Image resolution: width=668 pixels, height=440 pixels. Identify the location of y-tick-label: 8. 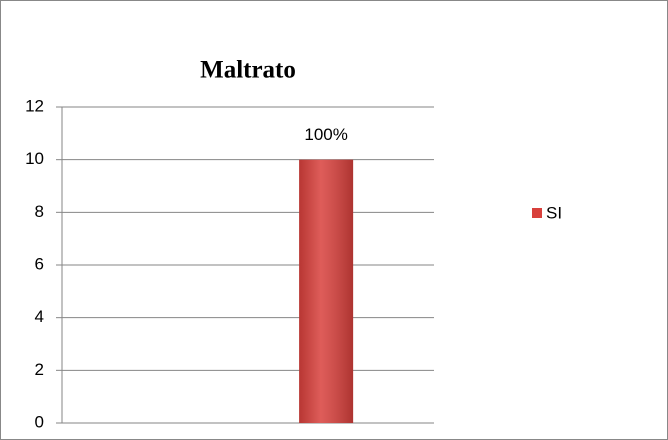
(39, 211).